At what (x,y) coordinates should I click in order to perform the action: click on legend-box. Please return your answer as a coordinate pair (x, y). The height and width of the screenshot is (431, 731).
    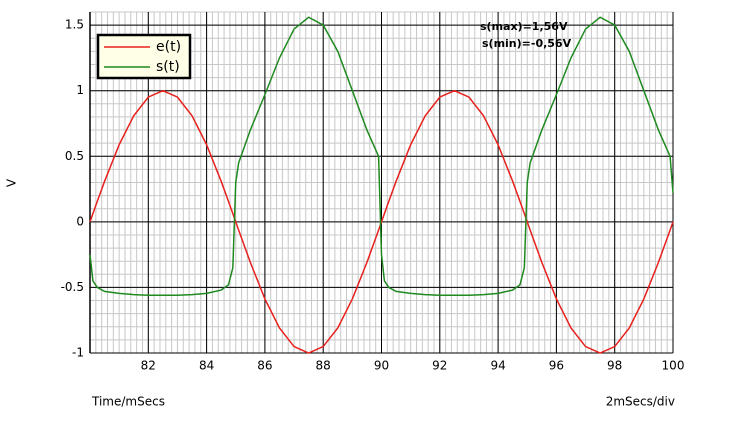
    Looking at the image, I should click on (144, 56).